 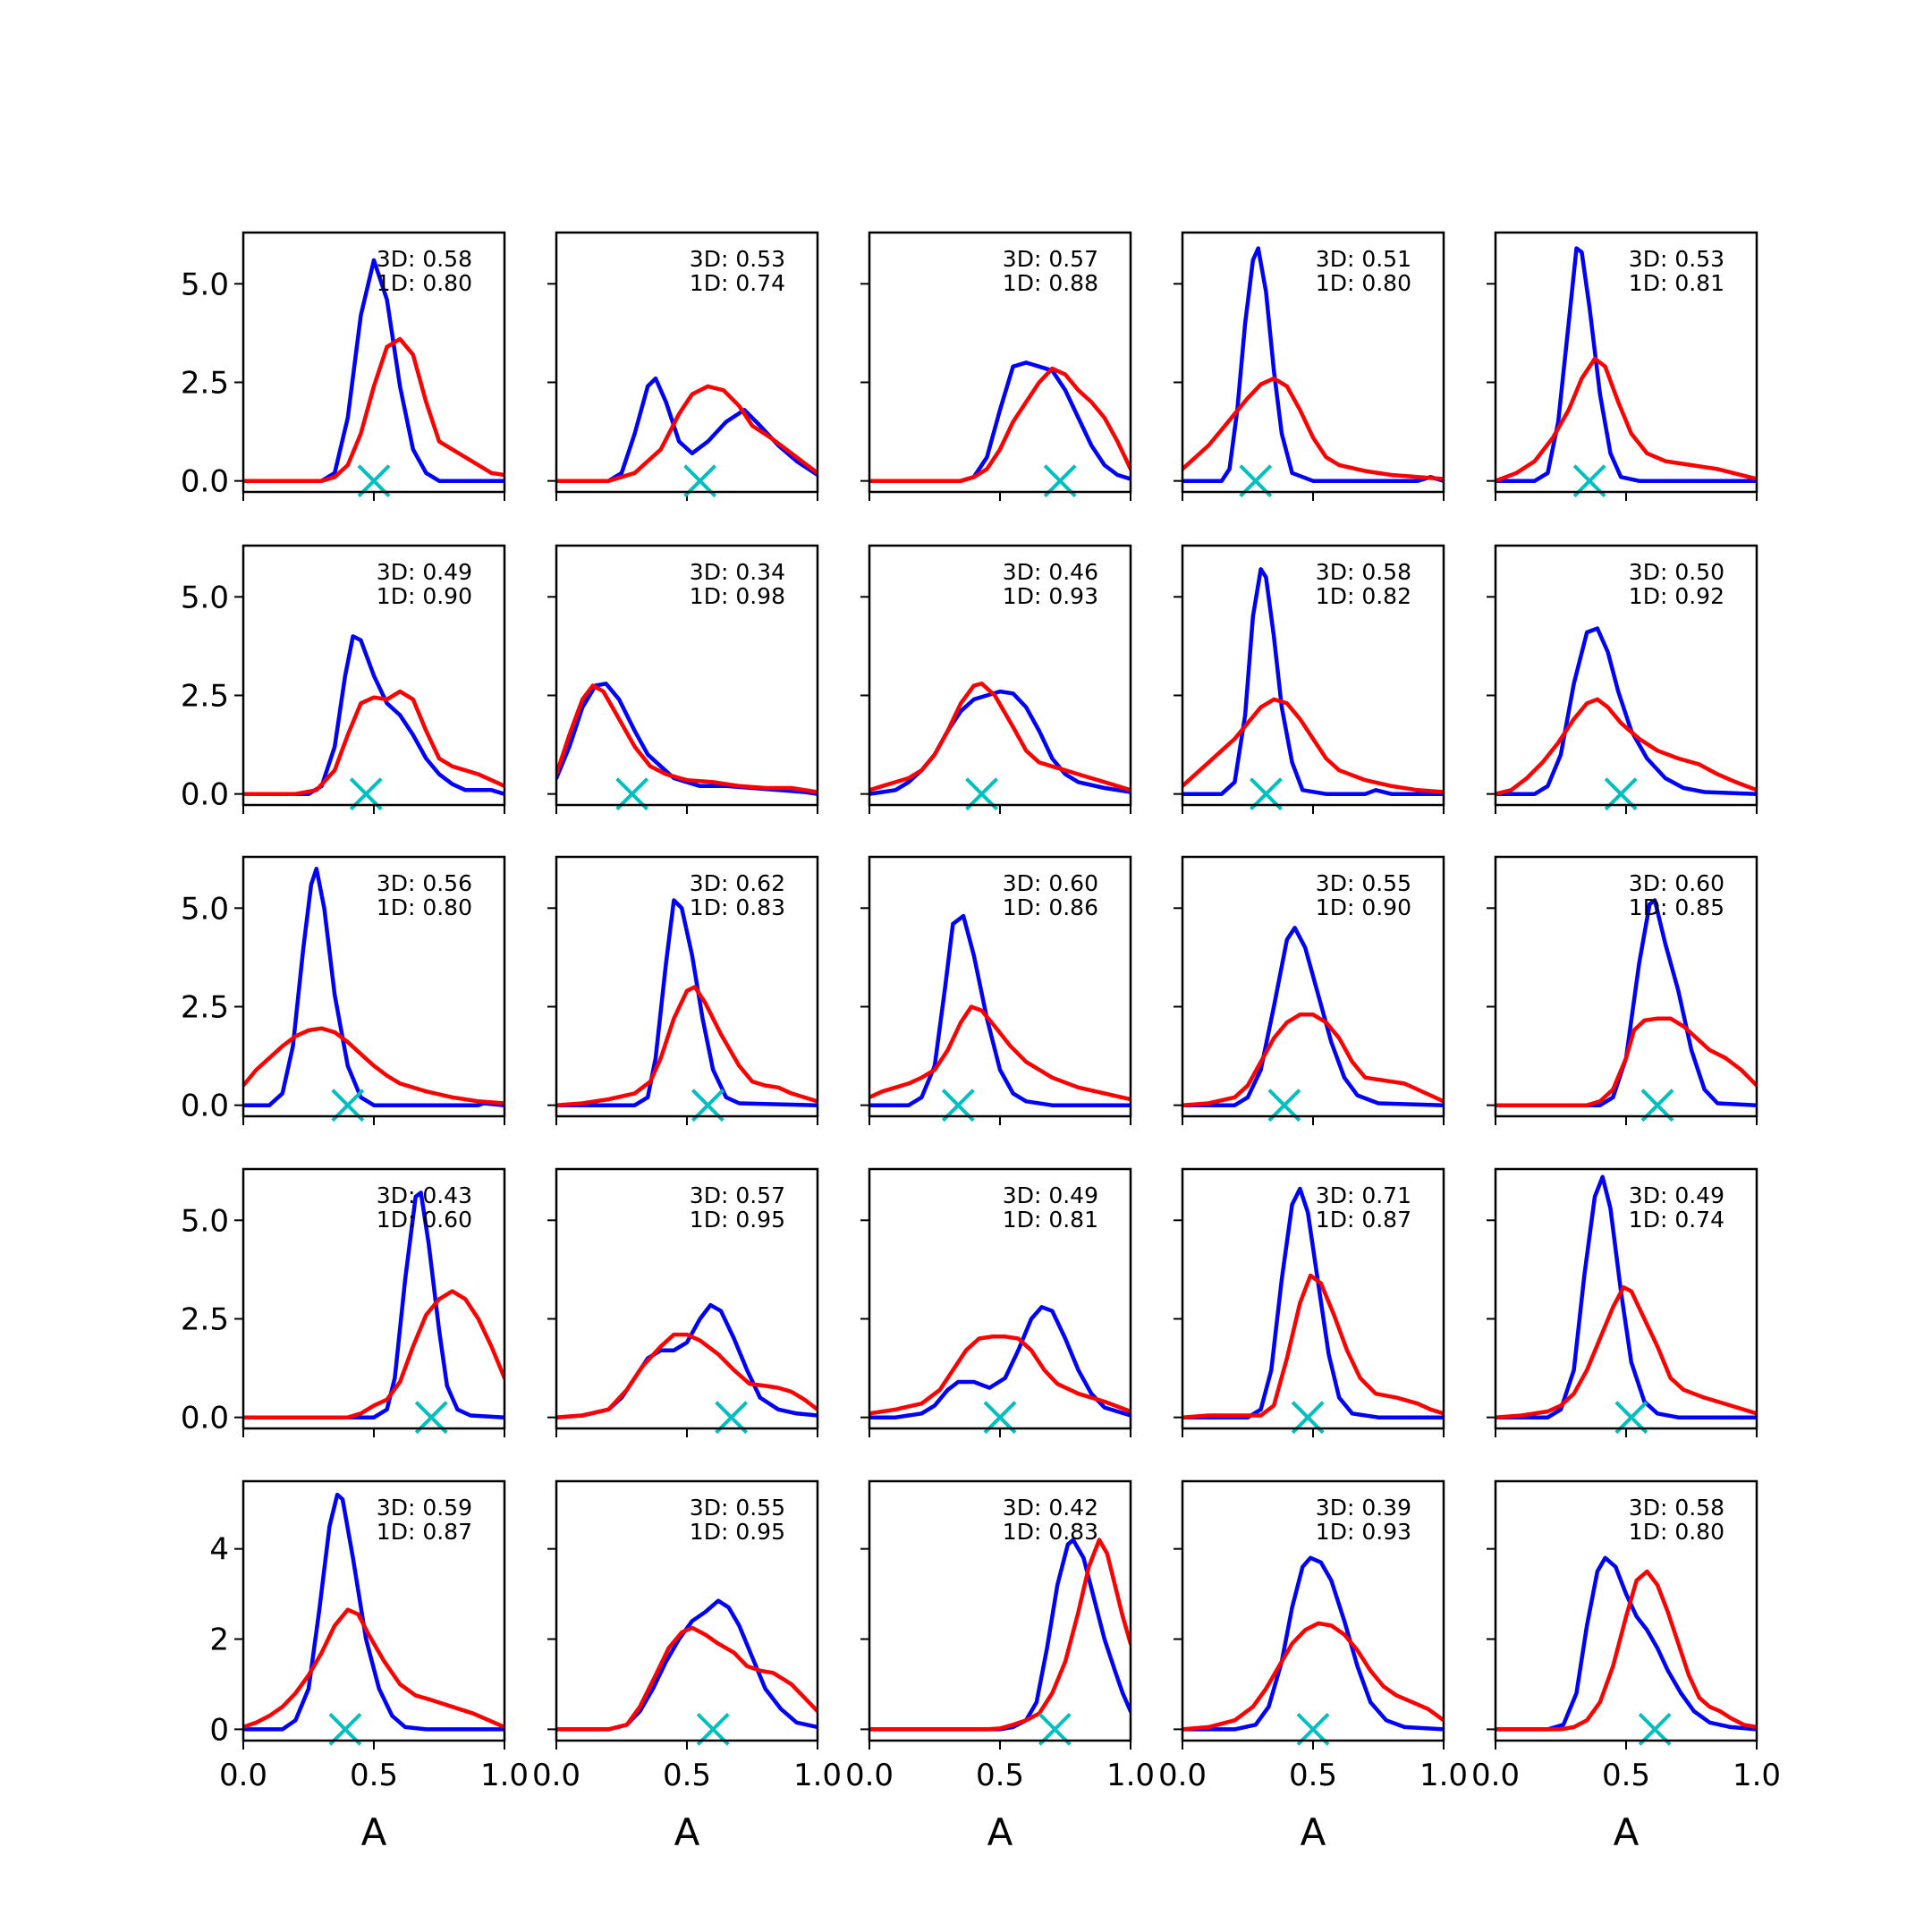 What do you see at coordinates (1182, 1775) in the screenshot?
I see `x-tick-label: 0.0` at bounding box center [1182, 1775].